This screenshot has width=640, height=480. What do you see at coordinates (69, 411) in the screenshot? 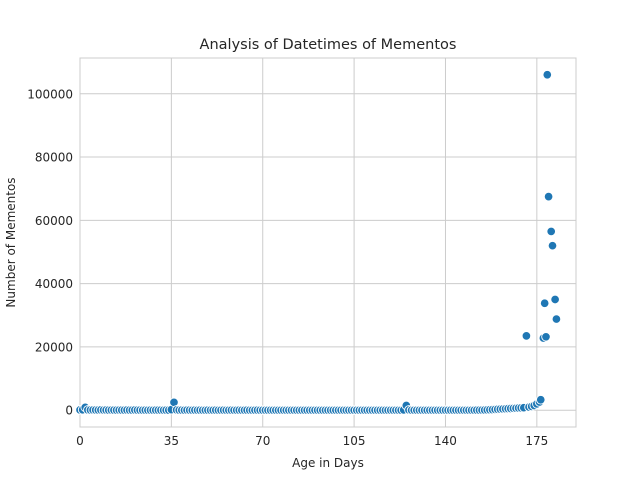
I see `y-tick-label: 0` at bounding box center [69, 411].